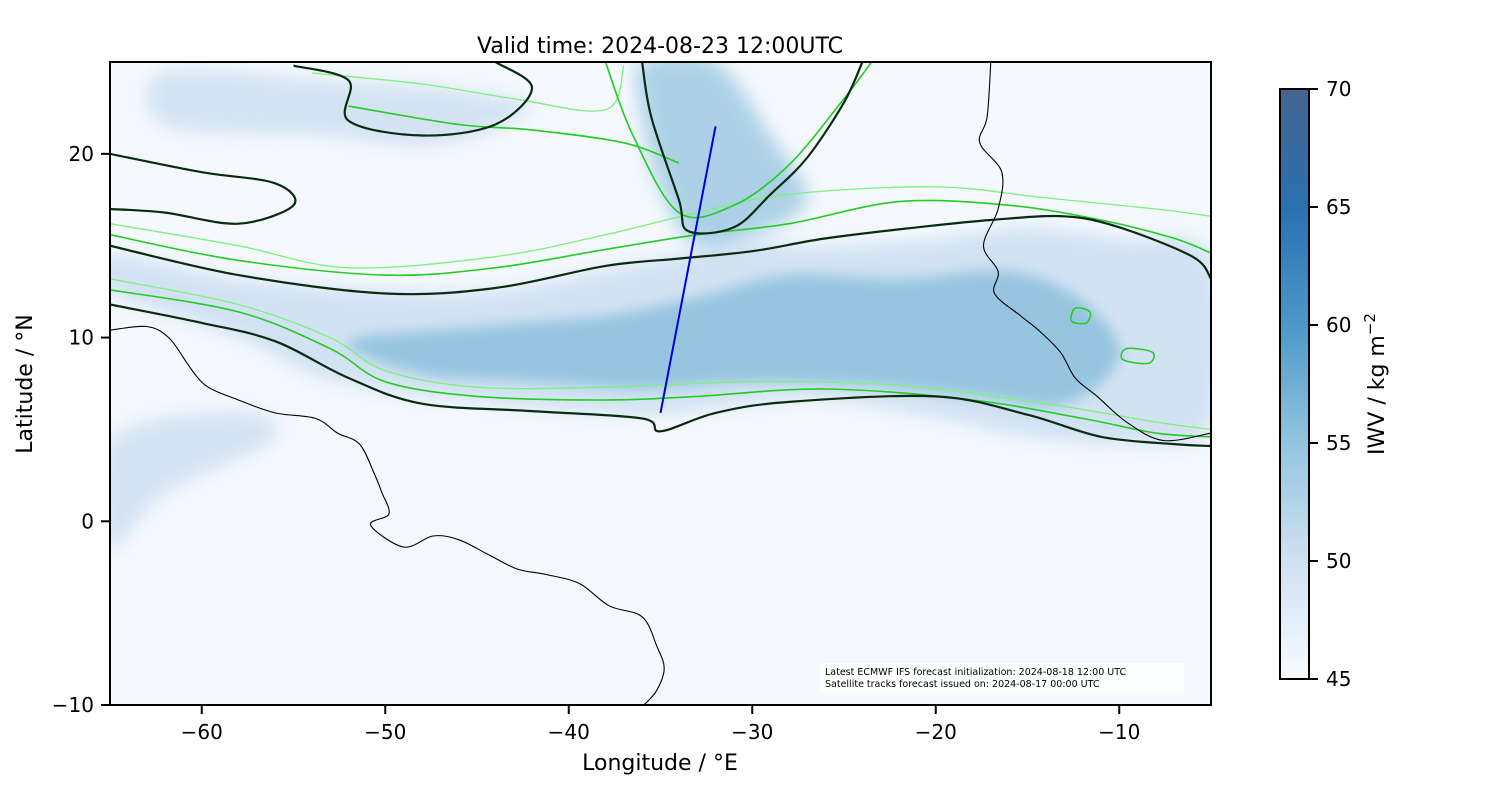 The width and height of the screenshot is (1500, 800). What do you see at coordinates (660, 46) in the screenshot?
I see `map-title: Valid time: 2024-08-23 12:00UTC` at bounding box center [660, 46].